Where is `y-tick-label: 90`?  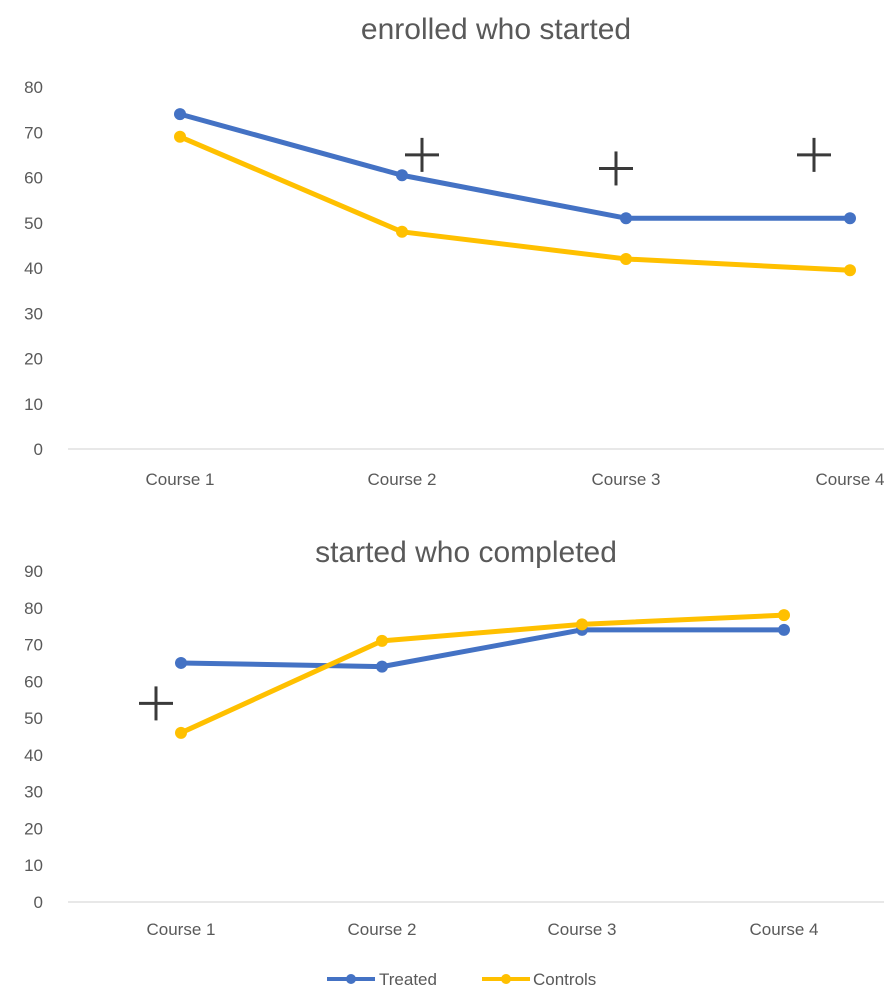 y-tick-label: 90 is located at coordinates (33, 571).